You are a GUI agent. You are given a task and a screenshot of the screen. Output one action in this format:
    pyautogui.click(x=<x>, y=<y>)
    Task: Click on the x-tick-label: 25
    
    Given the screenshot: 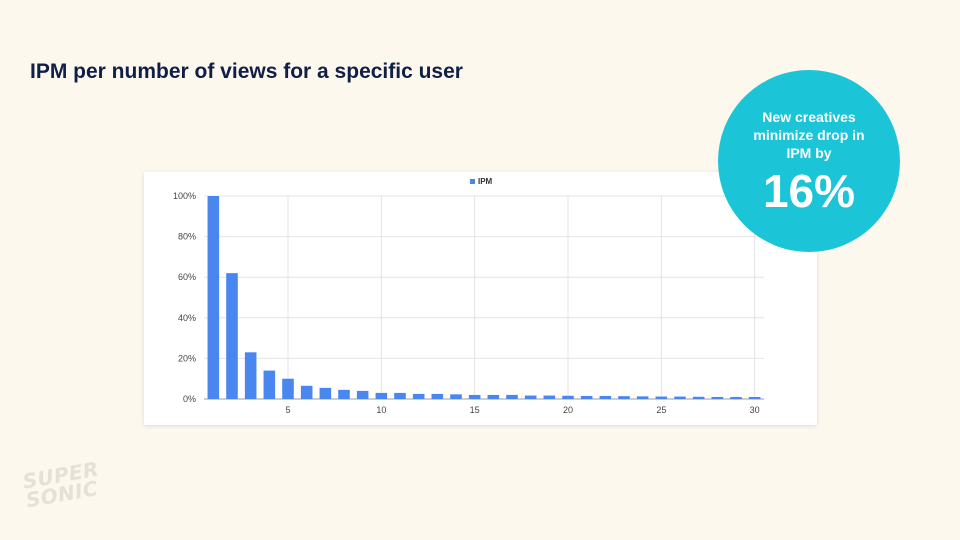 What is the action you would take?
    pyautogui.click(x=661, y=410)
    